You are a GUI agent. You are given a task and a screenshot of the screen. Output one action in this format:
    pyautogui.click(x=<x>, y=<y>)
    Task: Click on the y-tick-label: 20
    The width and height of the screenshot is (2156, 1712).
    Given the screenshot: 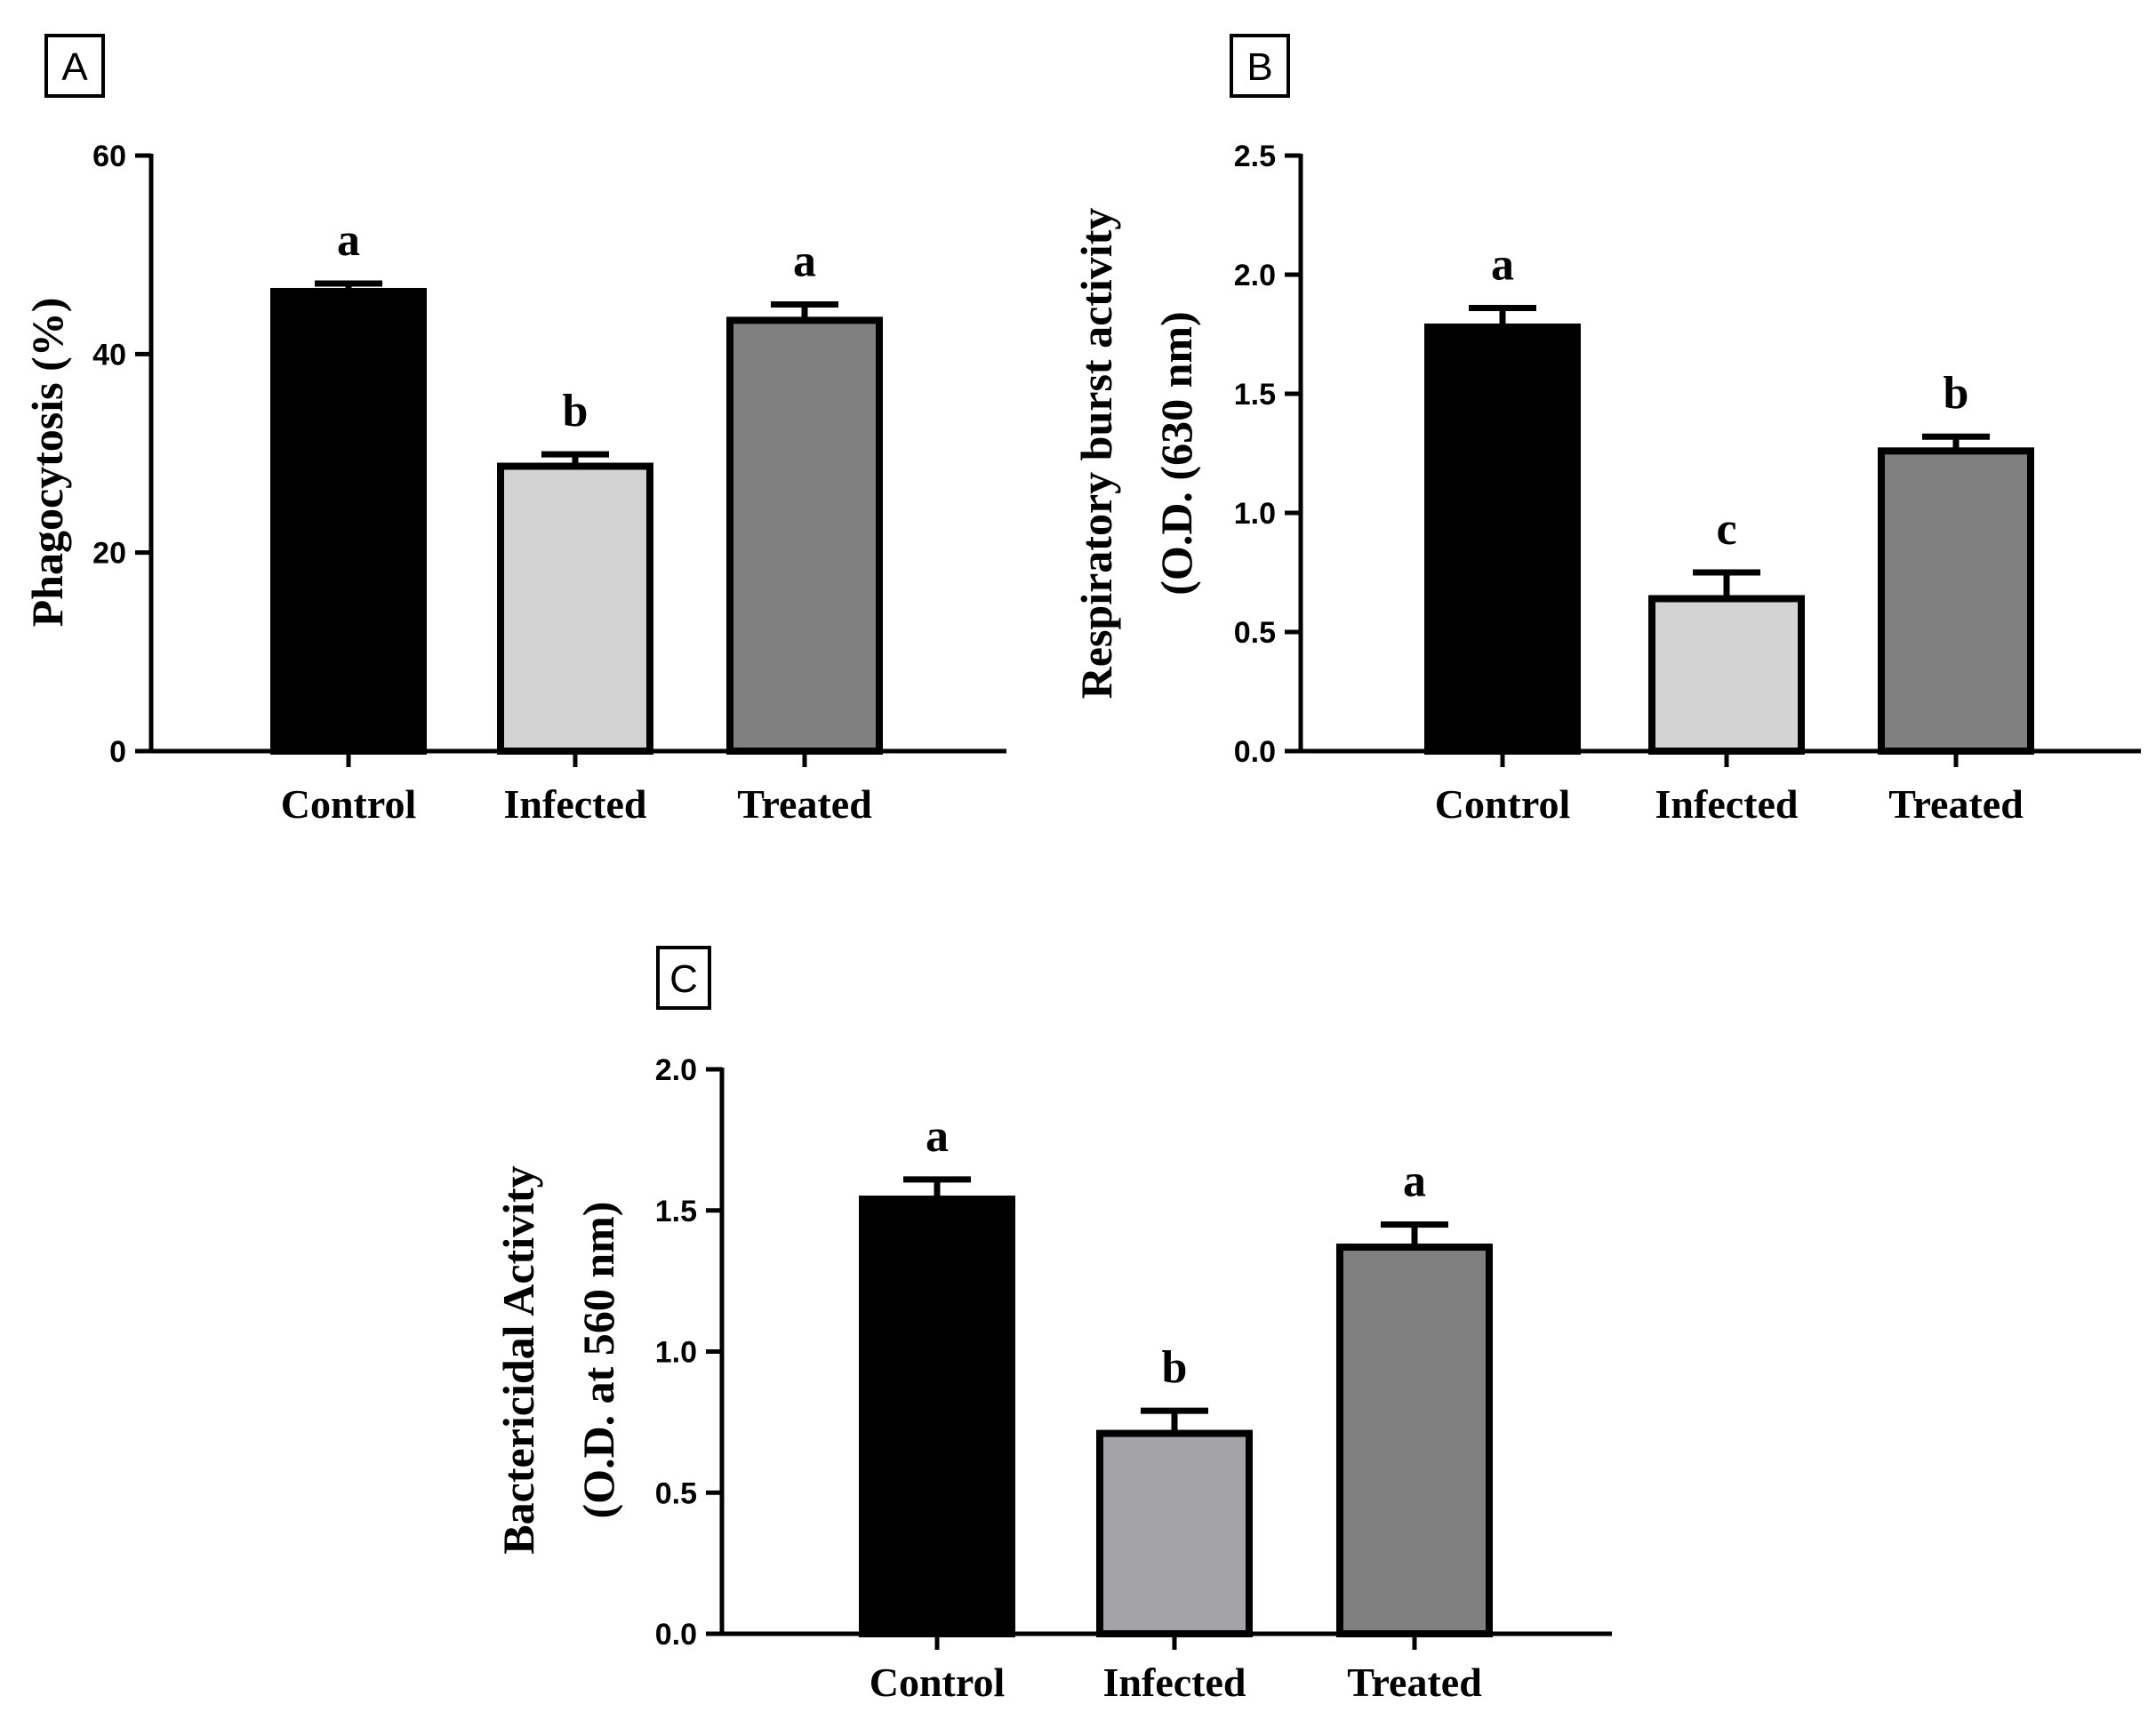 What is the action you would take?
    pyautogui.click(x=109, y=554)
    